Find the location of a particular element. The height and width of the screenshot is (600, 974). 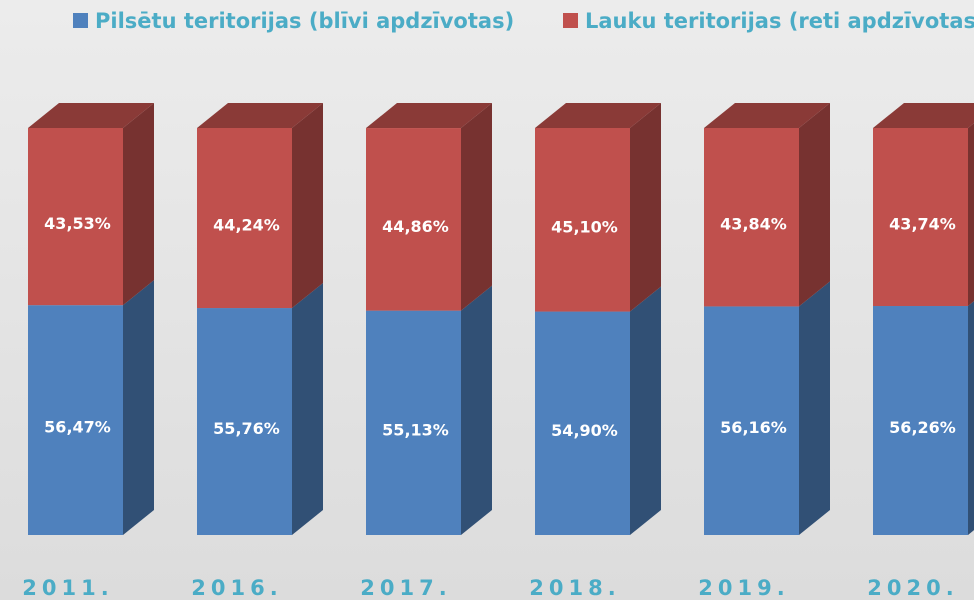

x-tick-label: 2016. is located at coordinates (236, 588).